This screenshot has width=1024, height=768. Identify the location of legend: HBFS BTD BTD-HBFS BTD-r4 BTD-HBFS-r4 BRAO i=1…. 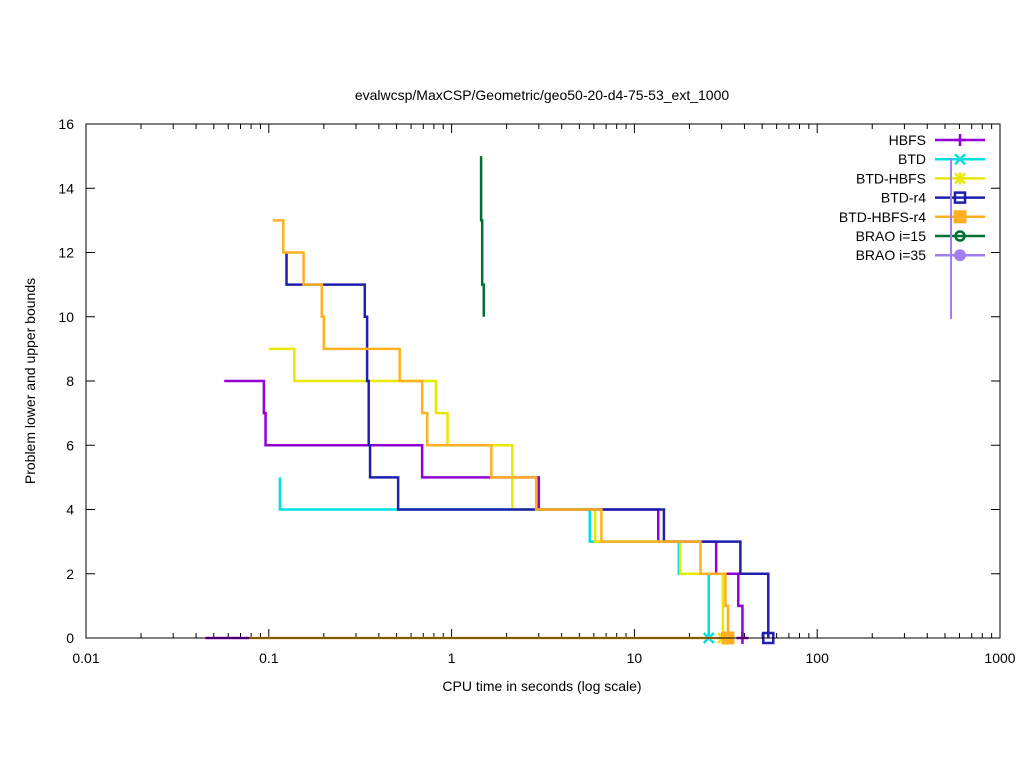
(912, 225).